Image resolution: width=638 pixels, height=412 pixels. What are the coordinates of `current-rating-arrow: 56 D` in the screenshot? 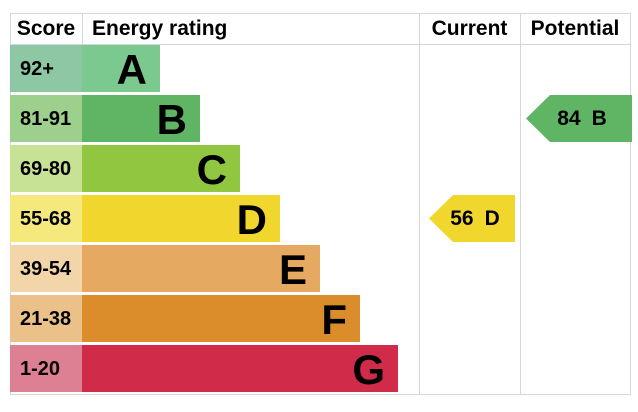 It's located at (472, 218).